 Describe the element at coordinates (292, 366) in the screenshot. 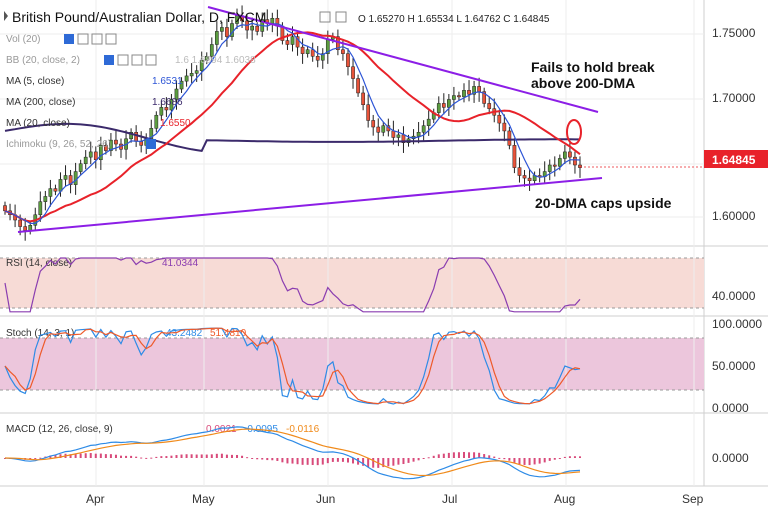

I see `stoch-k-line` at that location.